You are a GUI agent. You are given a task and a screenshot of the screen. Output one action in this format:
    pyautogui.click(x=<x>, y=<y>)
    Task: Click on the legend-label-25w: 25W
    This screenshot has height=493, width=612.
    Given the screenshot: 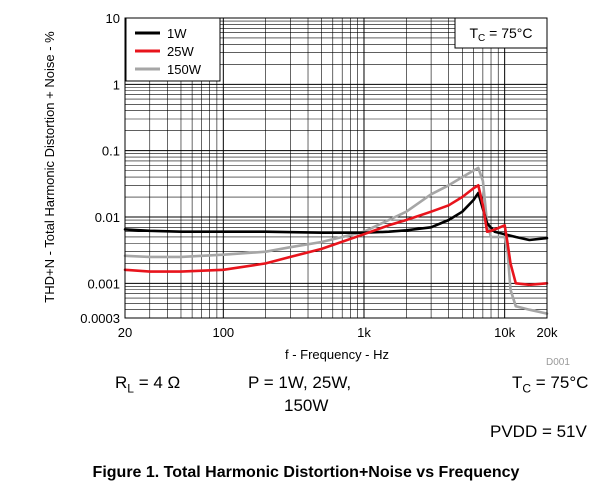 What is the action you would take?
    pyautogui.click(x=180, y=51)
    